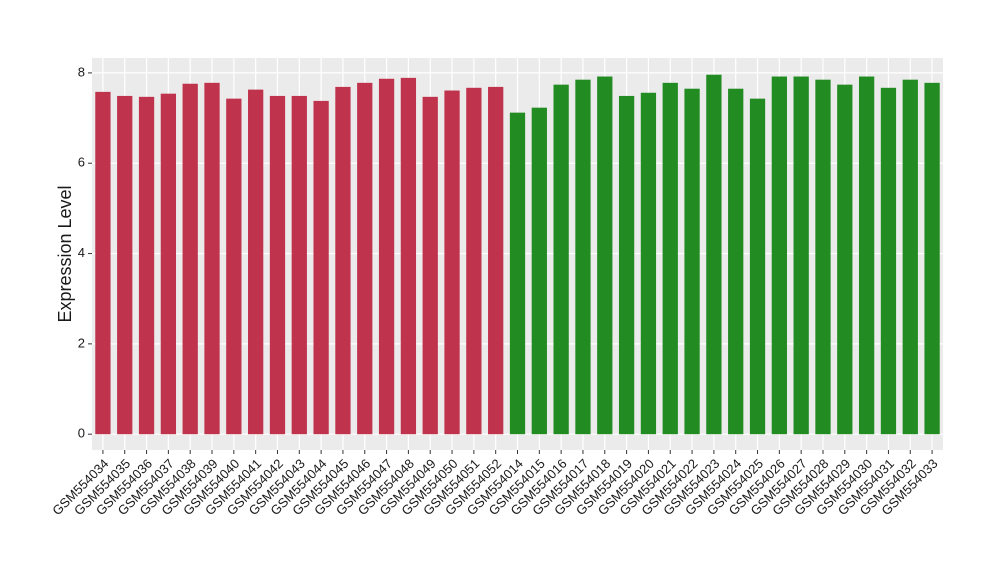  What do you see at coordinates (65, 253) in the screenshot?
I see `y-axis-title: Expression Level` at bounding box center [65, 253].